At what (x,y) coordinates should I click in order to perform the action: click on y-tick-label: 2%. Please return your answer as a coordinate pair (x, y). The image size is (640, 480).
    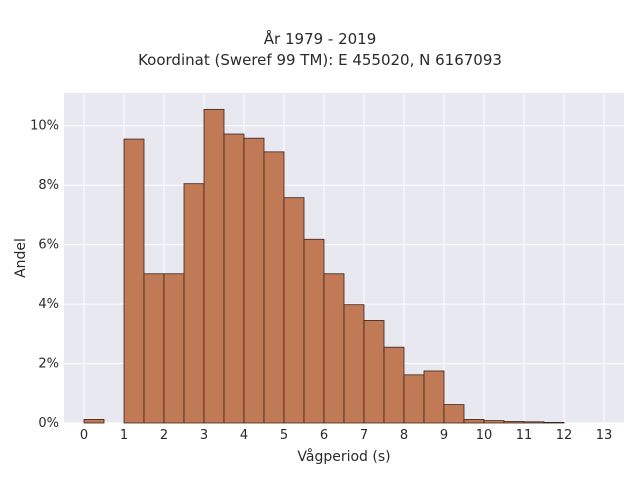
    Looking at the image, I should click on (48, 364).